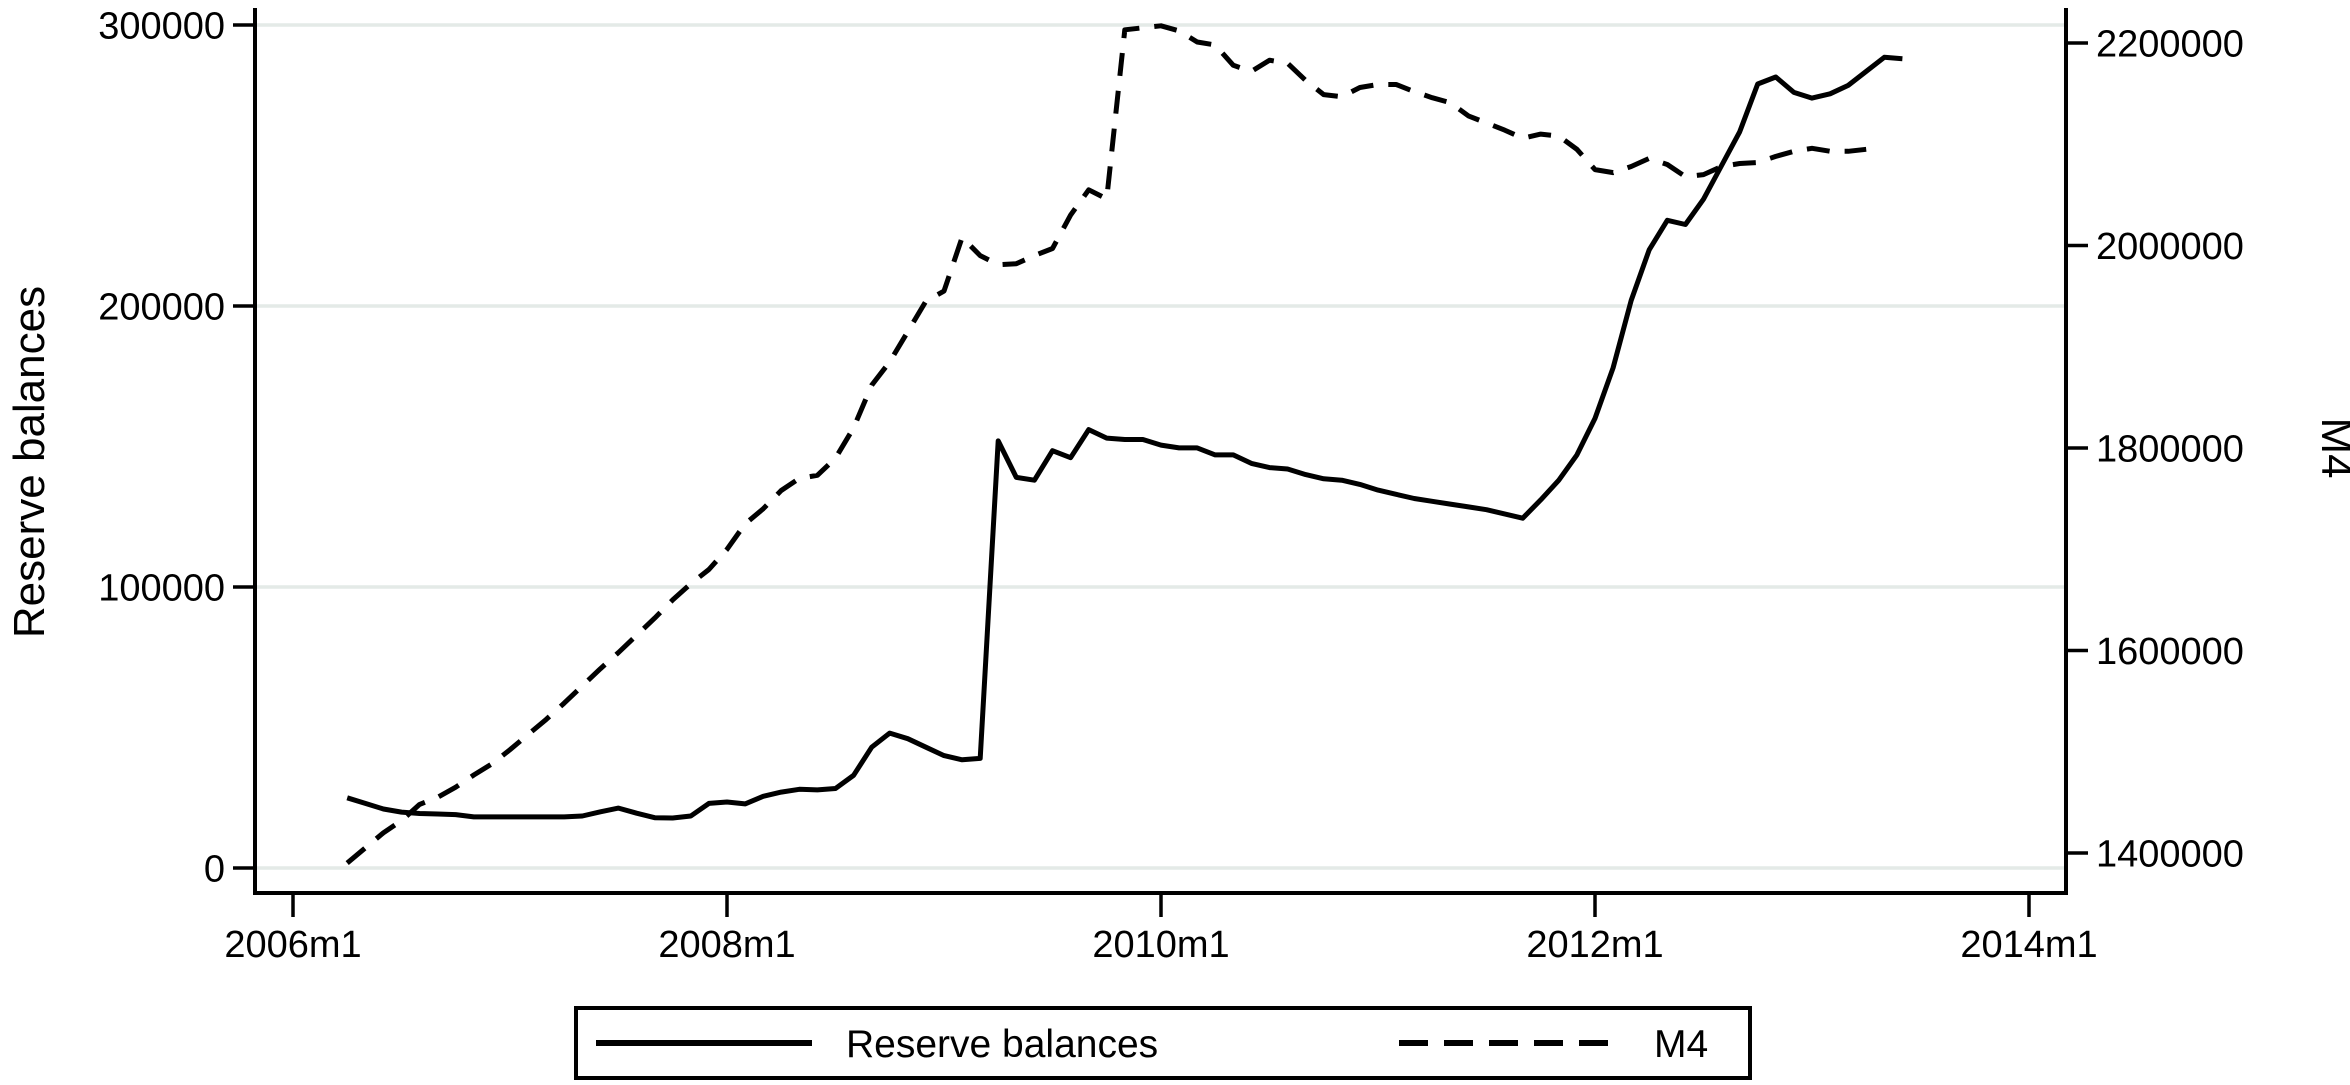 This screenshot has width=2350, height=1085. I want to click on y-right-tick-label: 1800000, so click(2170, 450).